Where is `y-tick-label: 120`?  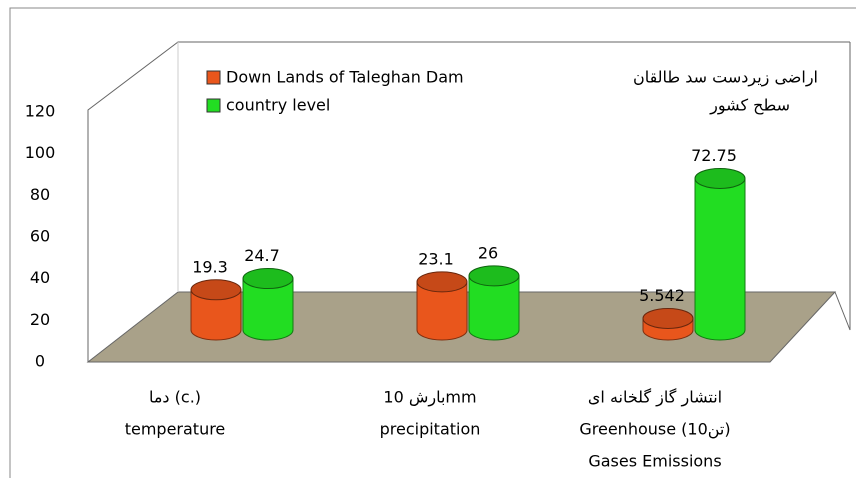
y-tick-label: 120 is located at coordinates (40, 111).